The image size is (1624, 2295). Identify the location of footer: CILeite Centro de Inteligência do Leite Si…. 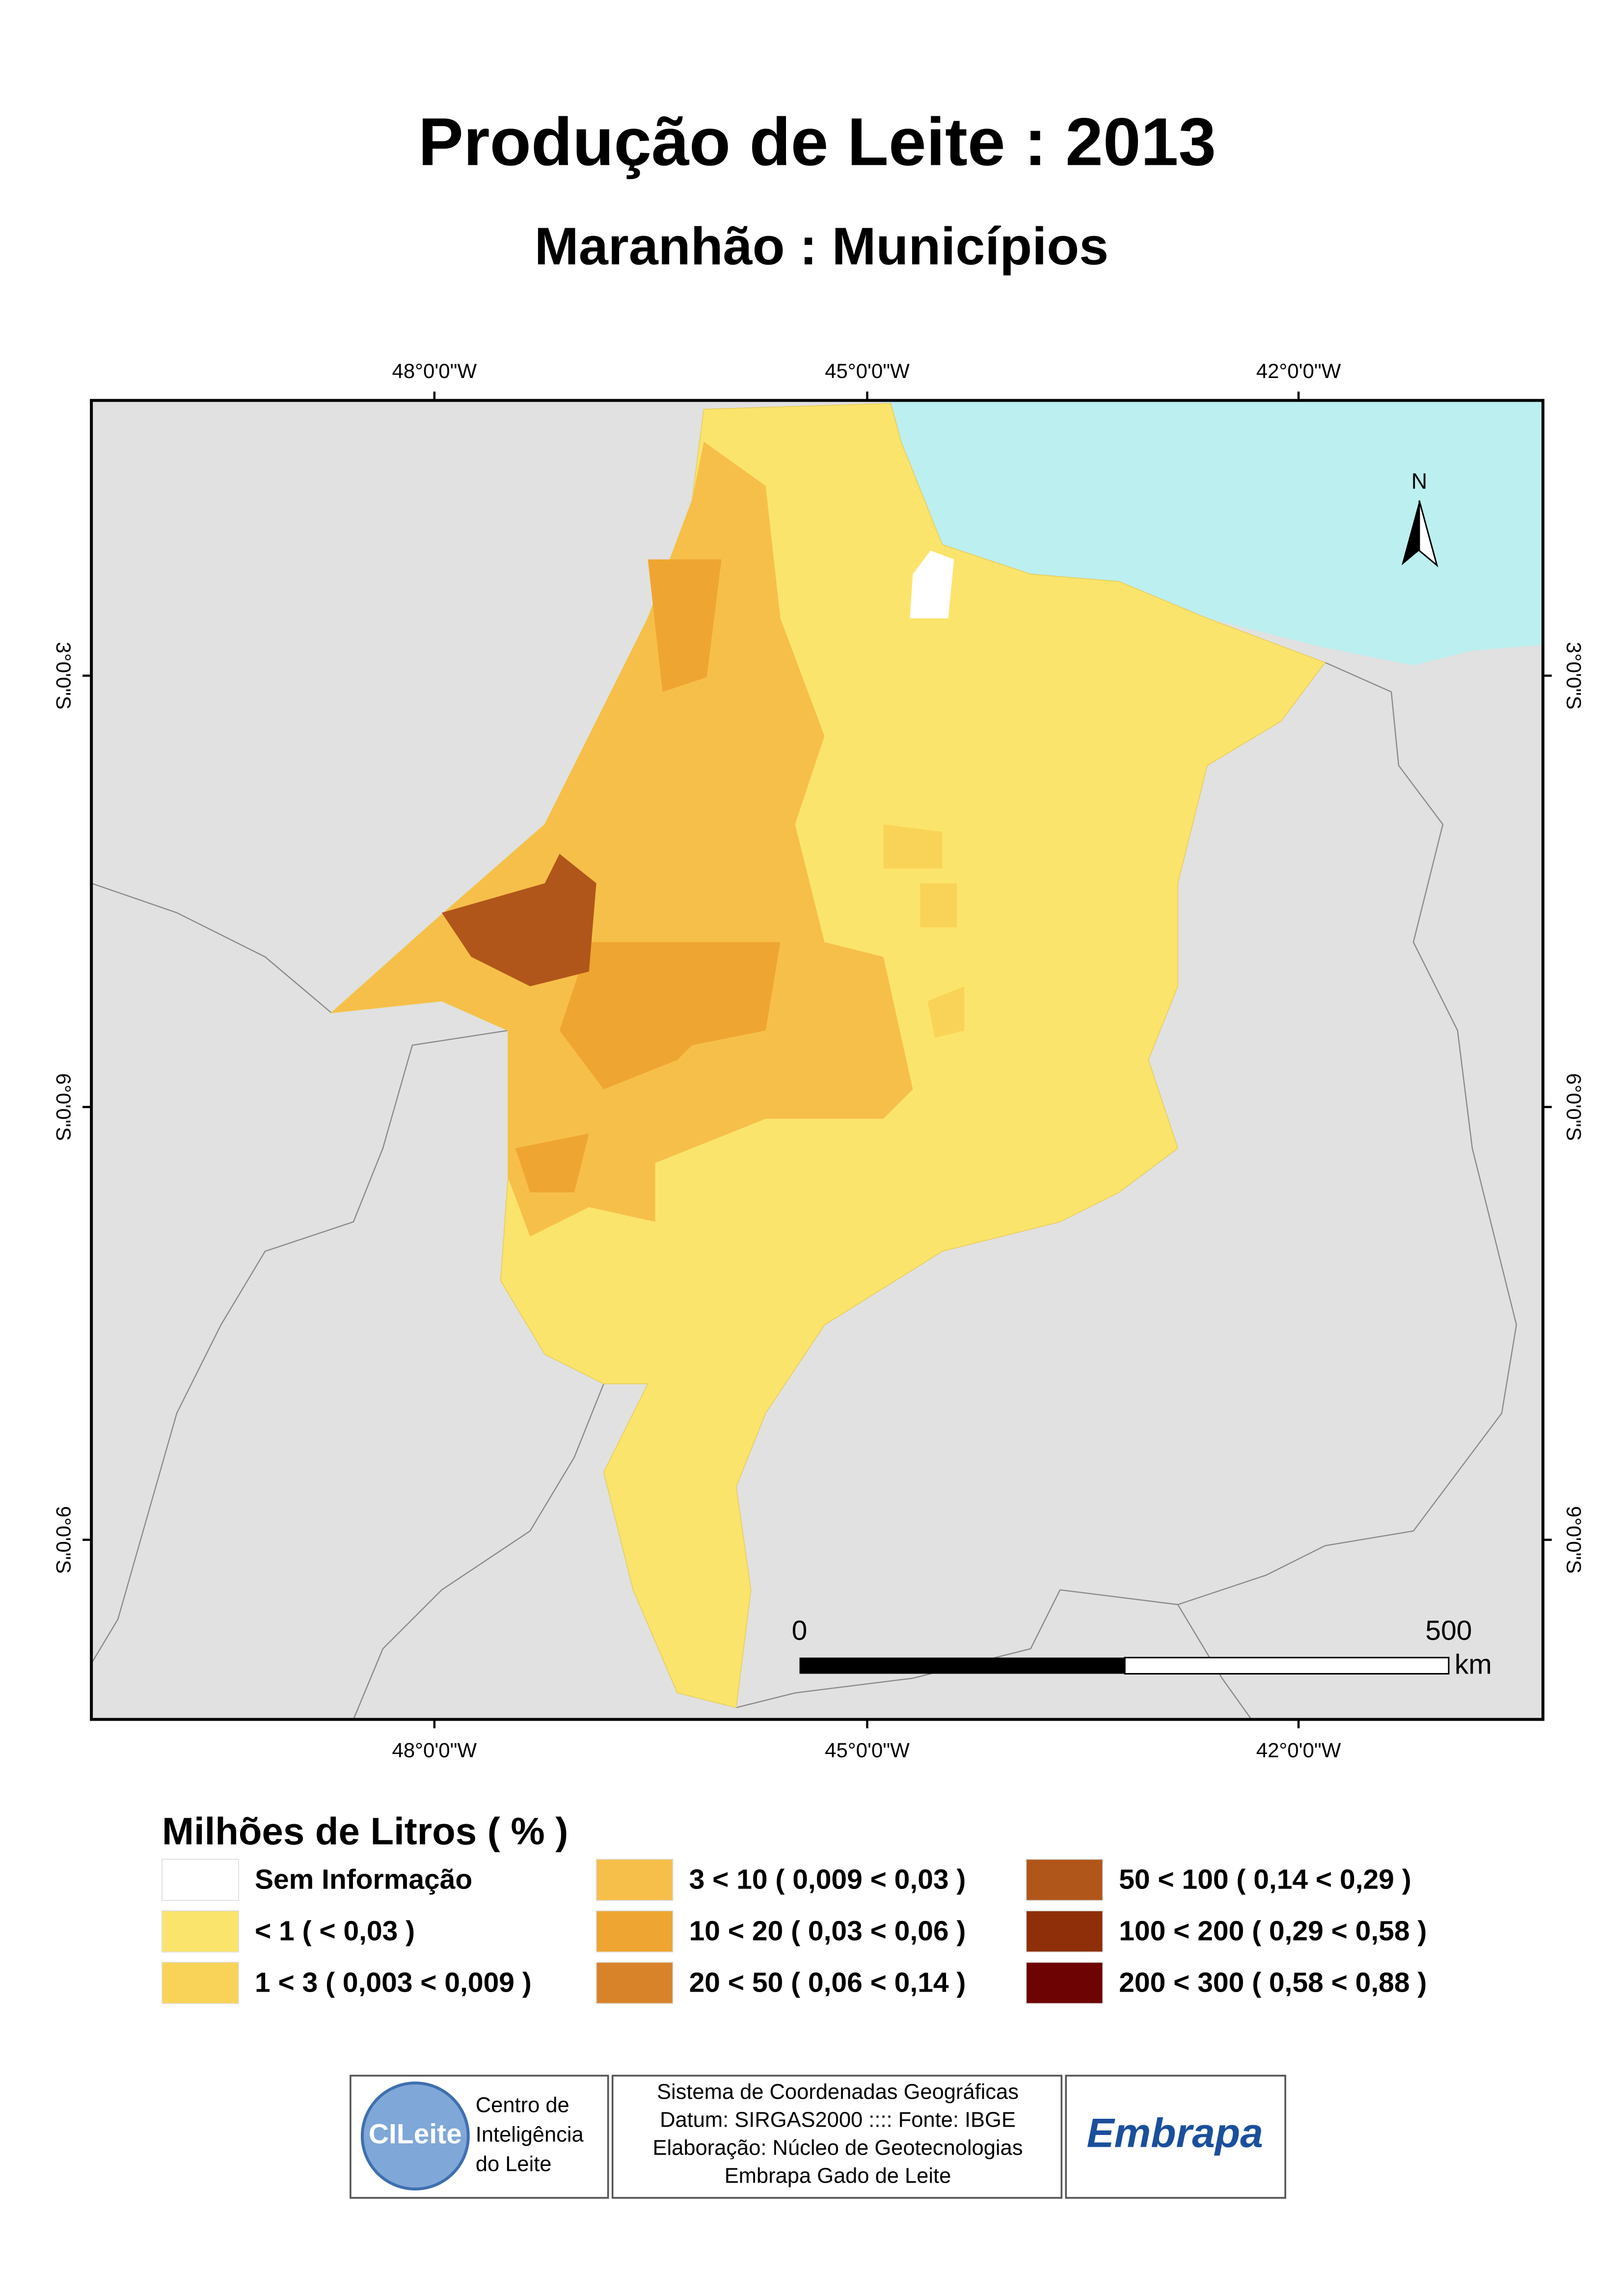
(818, 2137).